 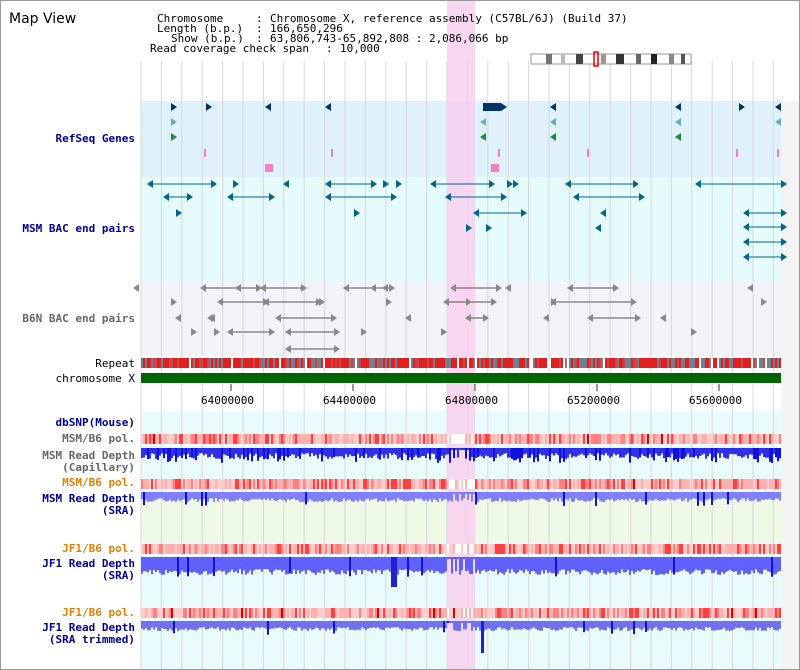 What do you see at coordinates (563, 59) in the screenshot?
I see `ideogram-band` at bounding box center [563, 59].